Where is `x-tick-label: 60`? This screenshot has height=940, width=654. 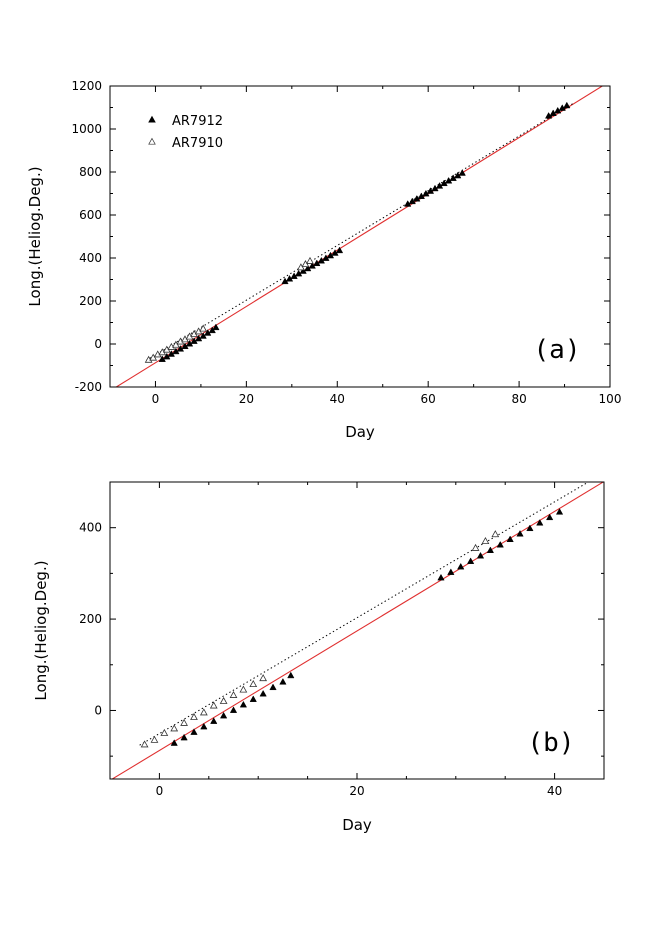
x-tick-label: 60 is located at coordinates (428, 399).